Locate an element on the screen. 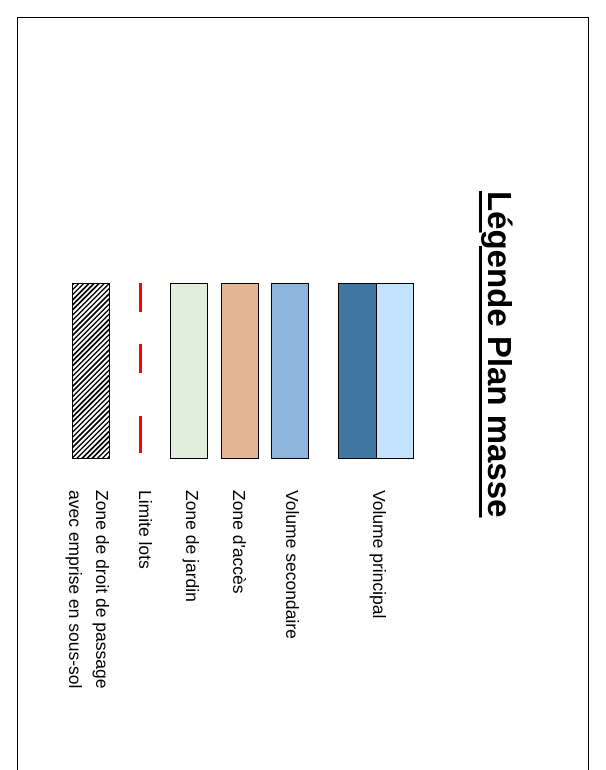 Image resolution: width=606 pixels, height=770 pixels. volume-secondaire-swatch is located at coordinates (290, 371).